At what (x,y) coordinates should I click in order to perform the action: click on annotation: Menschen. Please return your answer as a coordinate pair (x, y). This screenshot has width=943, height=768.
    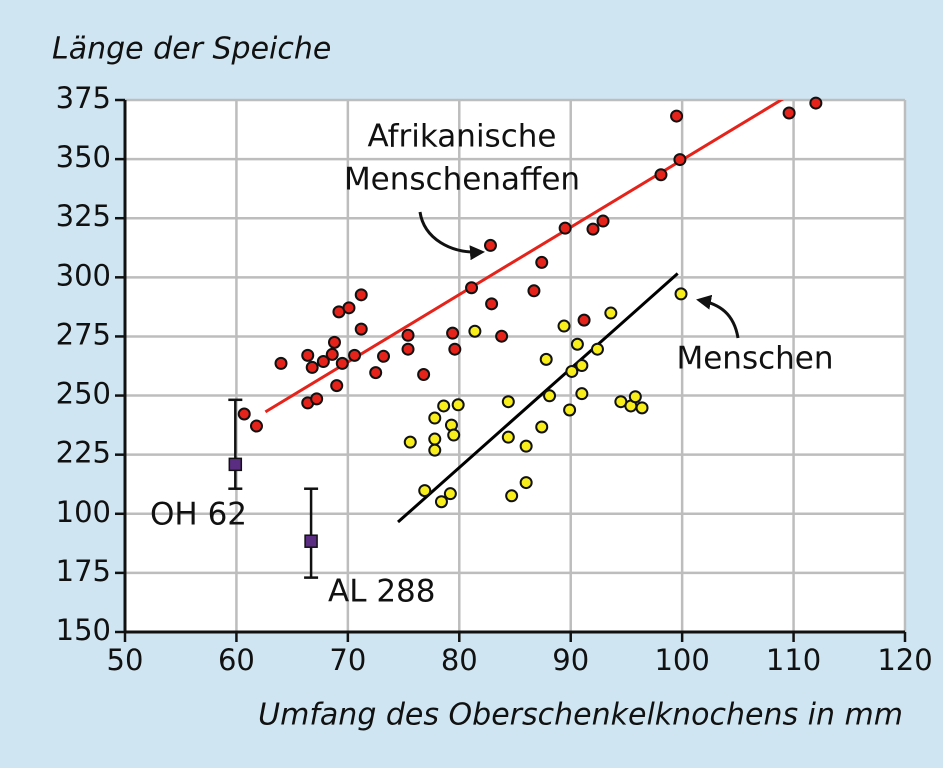
    Looking at the image, I should click on (754, 359).